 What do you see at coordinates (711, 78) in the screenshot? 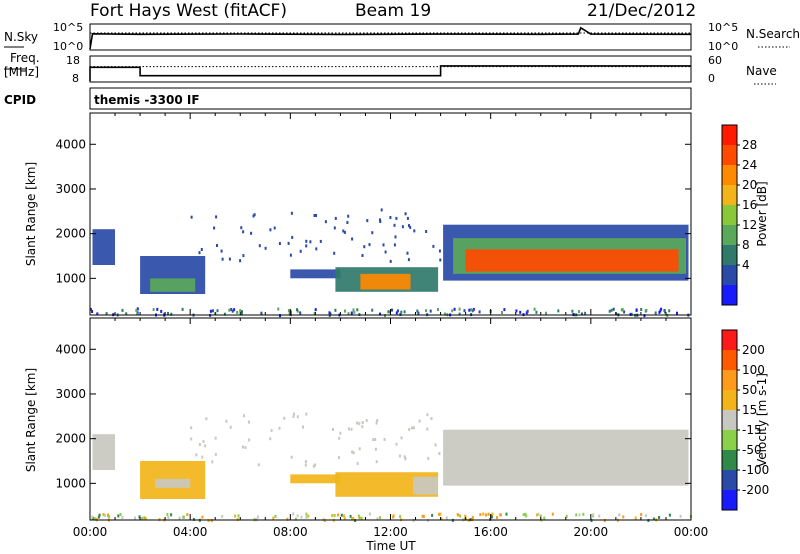
I see `nave-tick-bottom: 0` at bounding box center [711, 78].